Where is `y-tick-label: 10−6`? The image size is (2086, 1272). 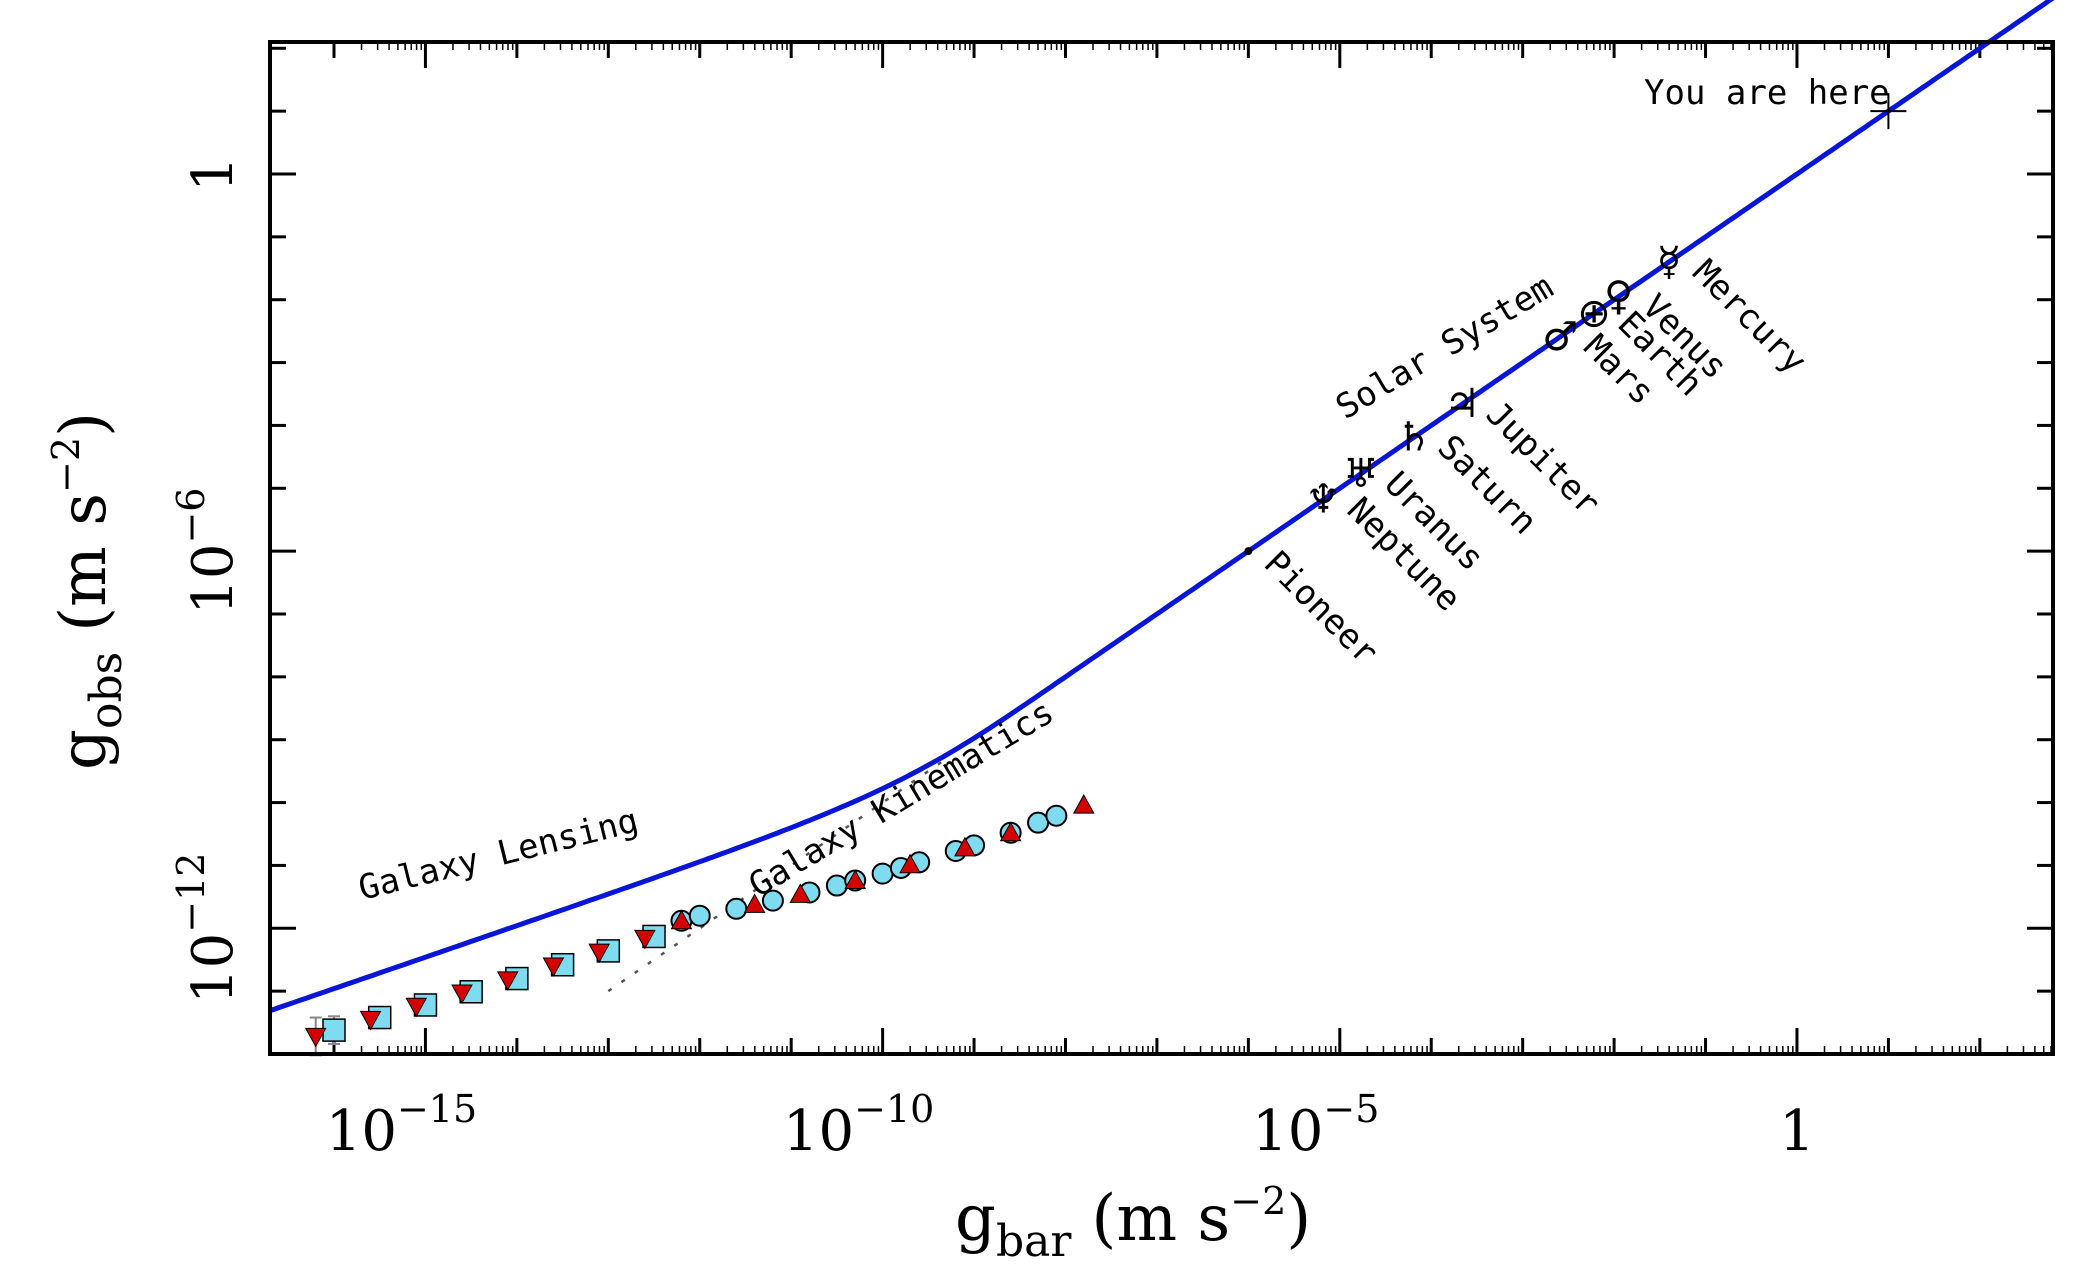
y-tick-label: 10−6 is located at coordinates (207, 550).